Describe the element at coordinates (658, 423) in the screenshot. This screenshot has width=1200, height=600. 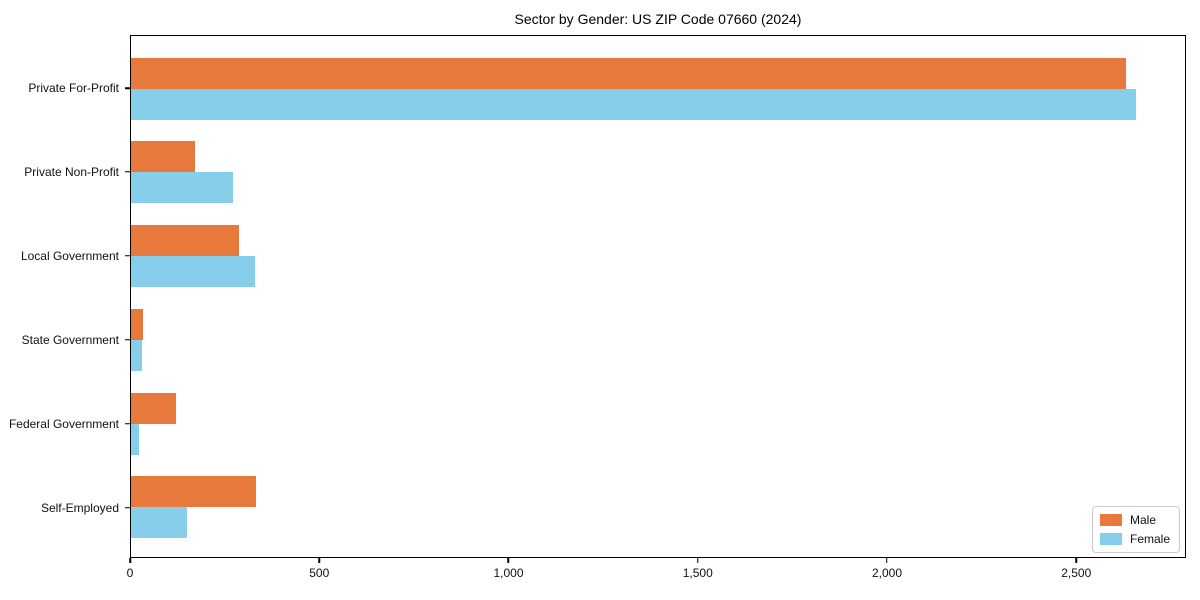
I see `bar-group-federal-government` at that location.